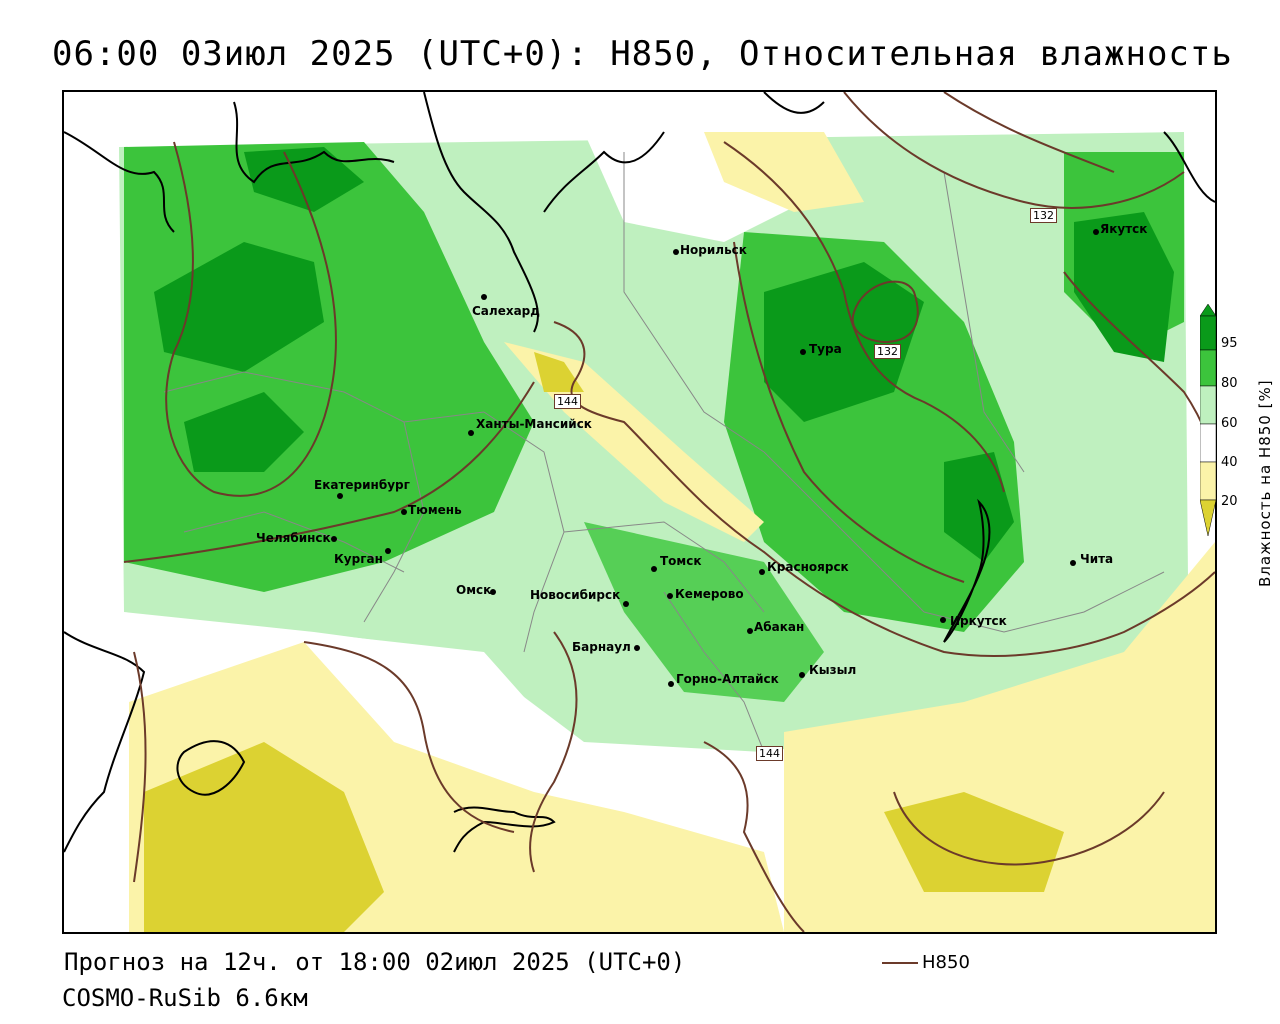 Image resolution: width=1280 pixels, height=1024 pixels. Describe the element at coordinates (779, 627) in the screenshot. I see `city-label: Абакан` at that location.